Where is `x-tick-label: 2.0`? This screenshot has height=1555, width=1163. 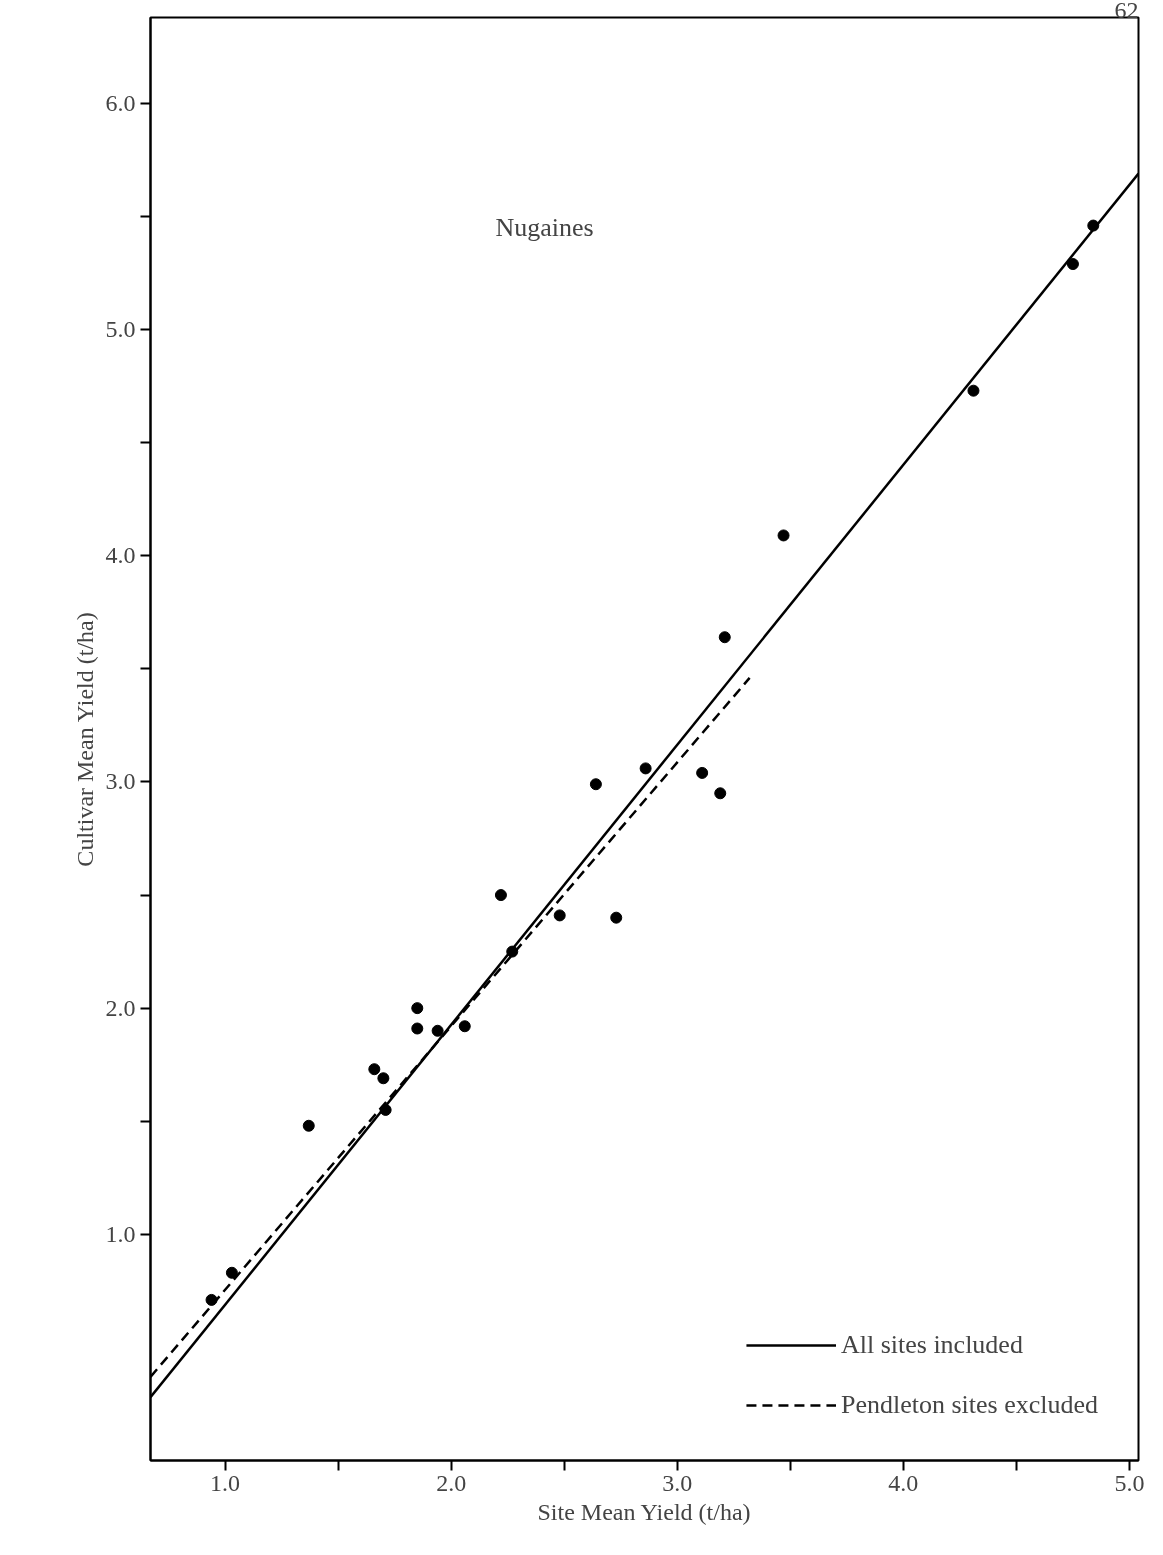
x-tick-label: 2.0 is located at coordinates (451, 1482).